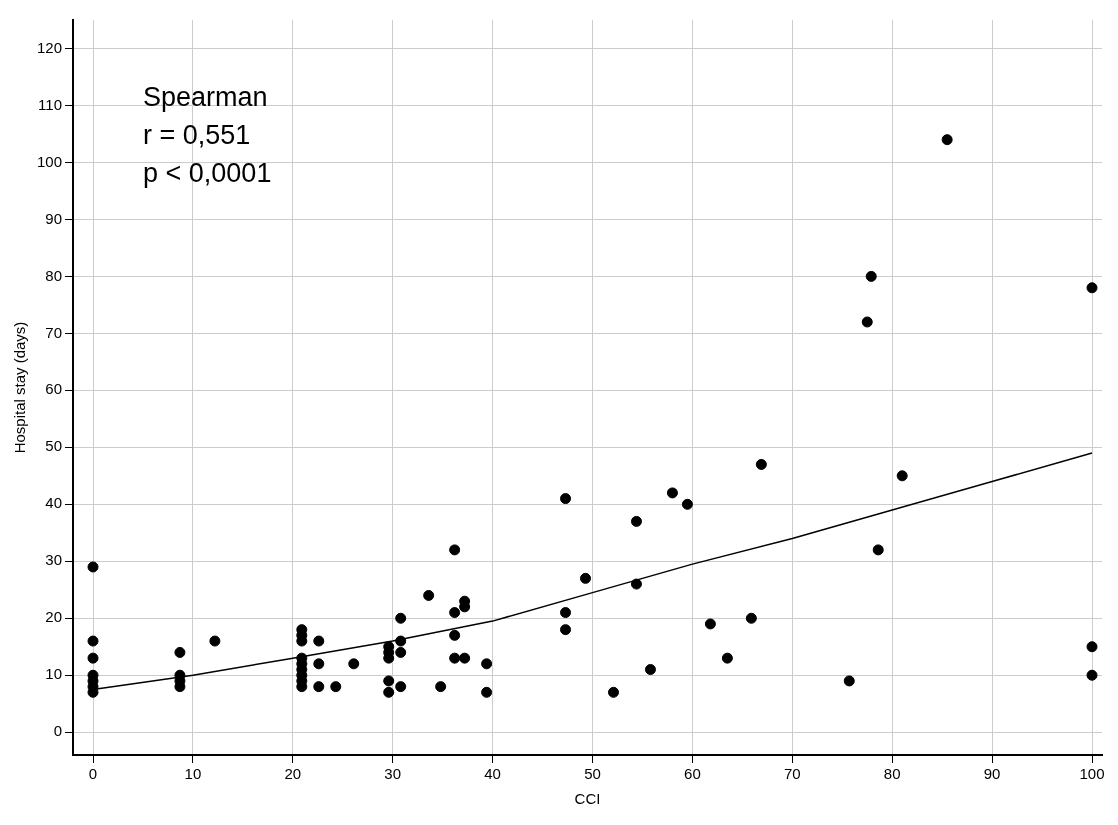  I want to click on y-tick-label: 120, so click(50, 47).